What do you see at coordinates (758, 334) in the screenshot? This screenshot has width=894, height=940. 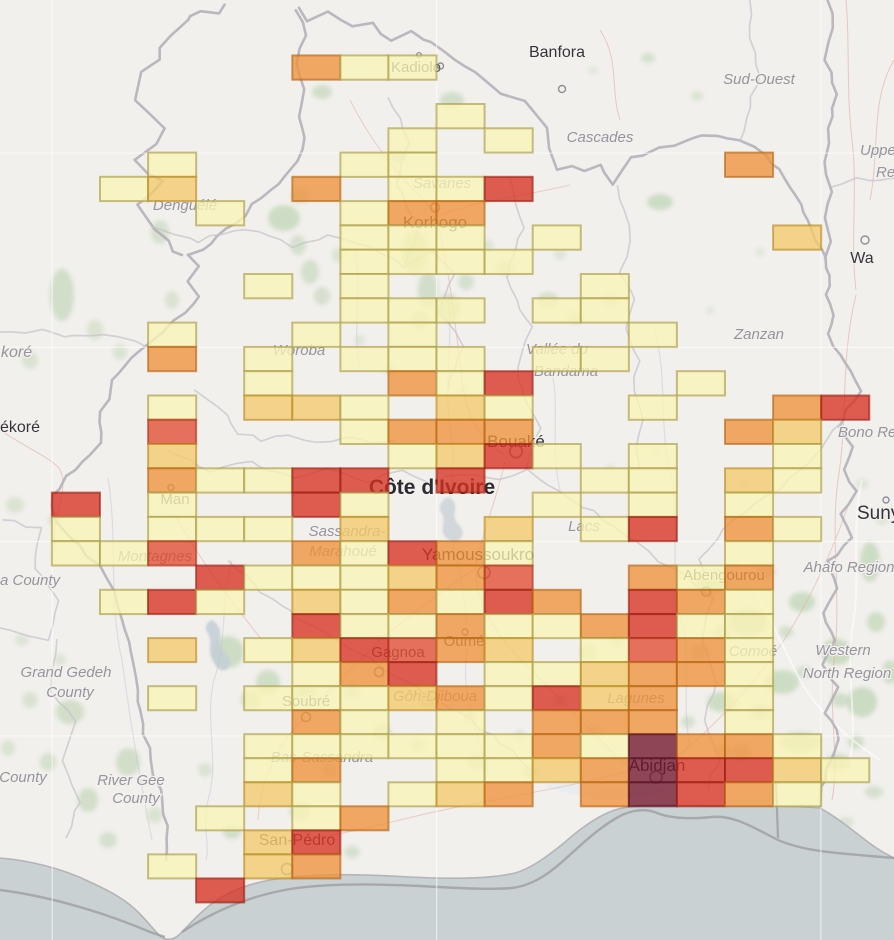 I see `svg-text: Zanzan` at bounding box center [758, 334].